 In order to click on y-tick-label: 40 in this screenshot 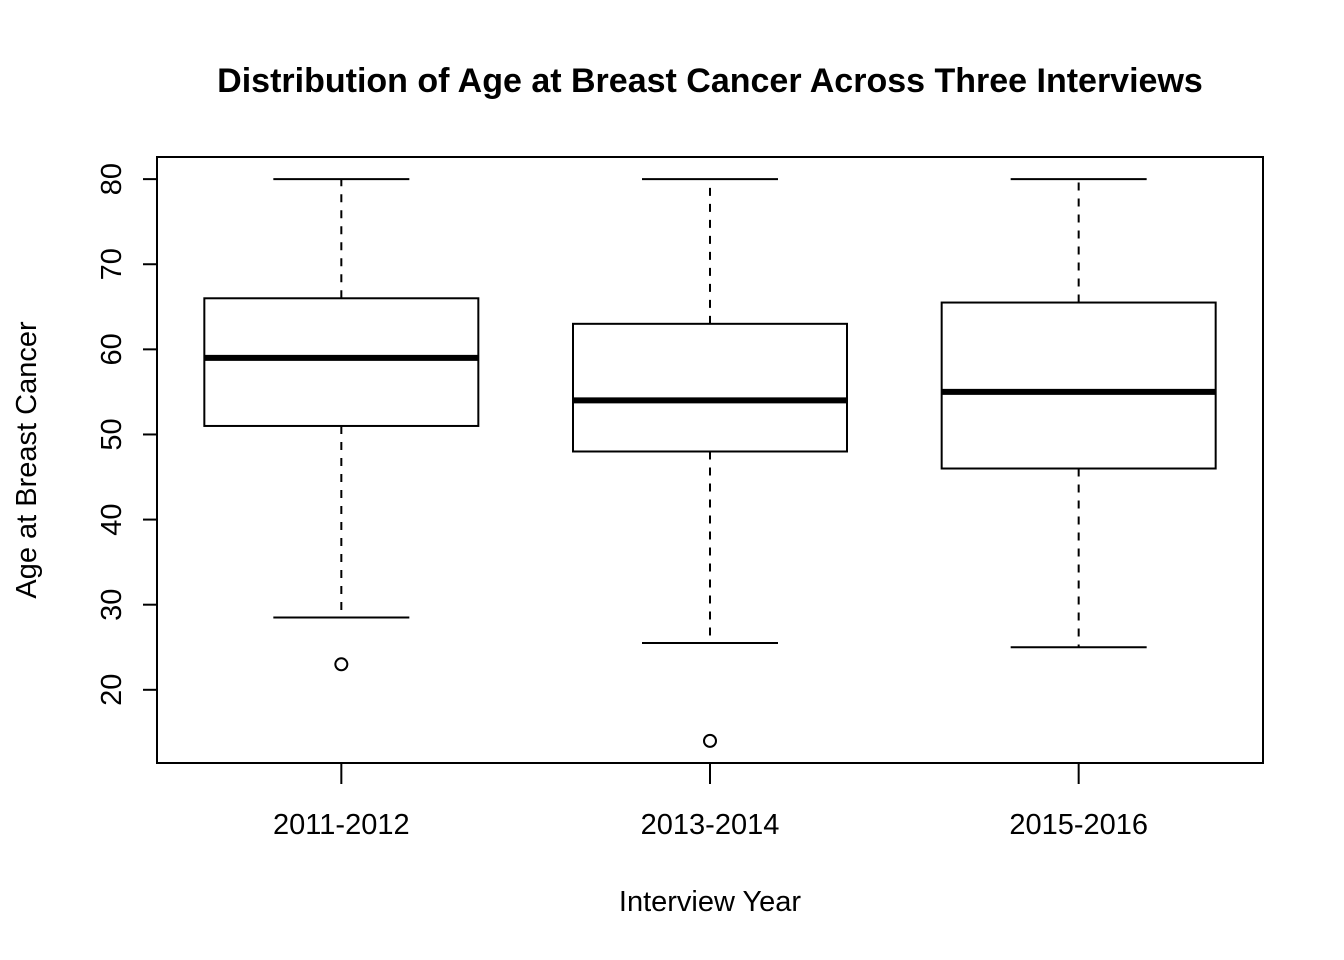, I will do `click(112, 519)`.